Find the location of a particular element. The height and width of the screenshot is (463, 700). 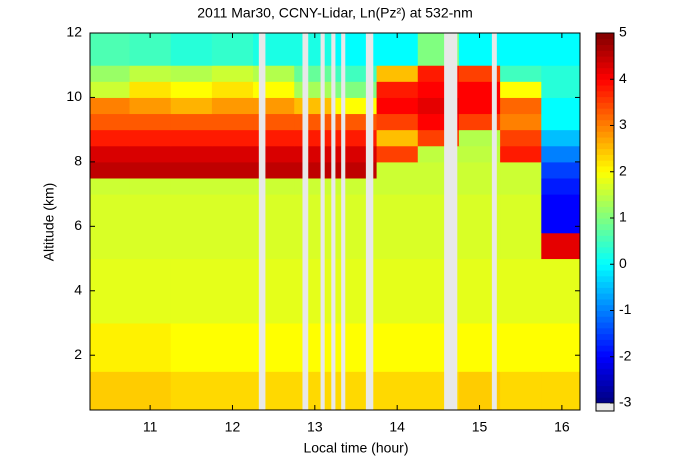

x-tick-label: 13 is located at coordinates (315, 427).